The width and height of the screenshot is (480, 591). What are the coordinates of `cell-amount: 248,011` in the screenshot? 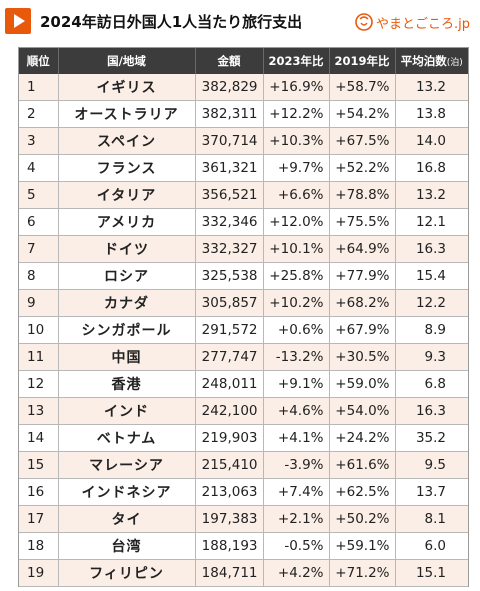 It's located at (229, 384).